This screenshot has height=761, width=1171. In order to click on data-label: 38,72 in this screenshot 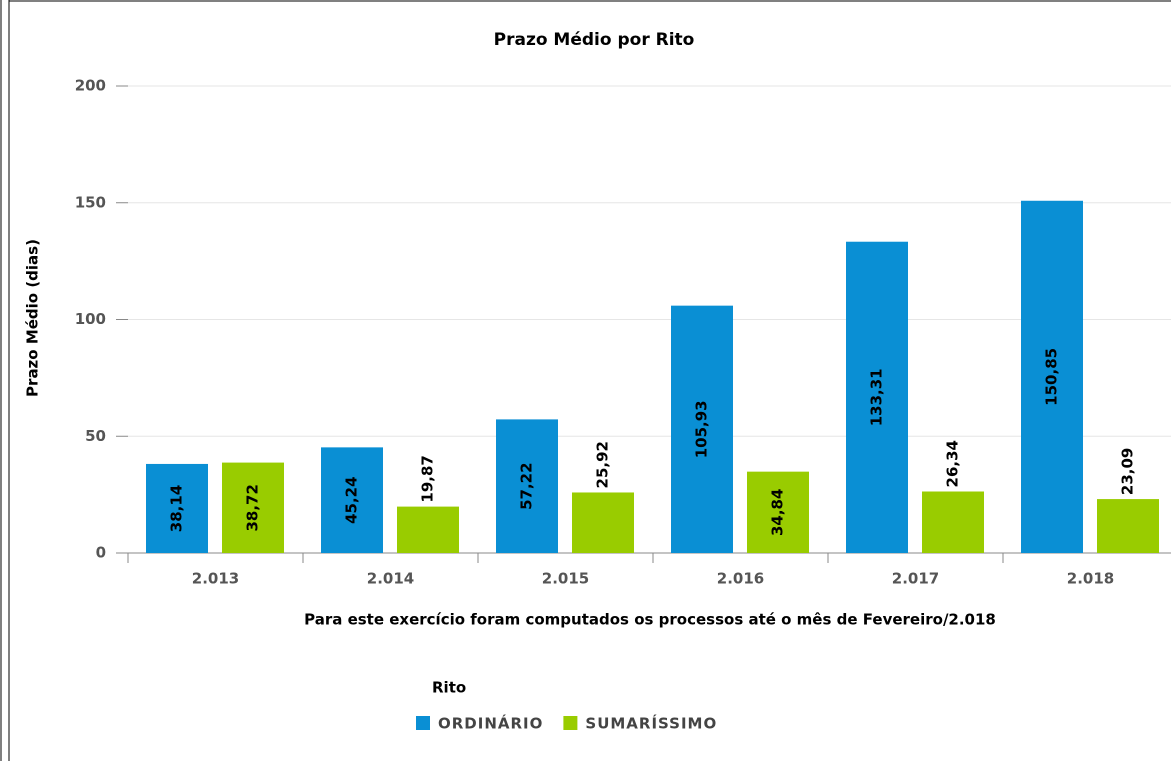, I will do `click(253, 507)`.